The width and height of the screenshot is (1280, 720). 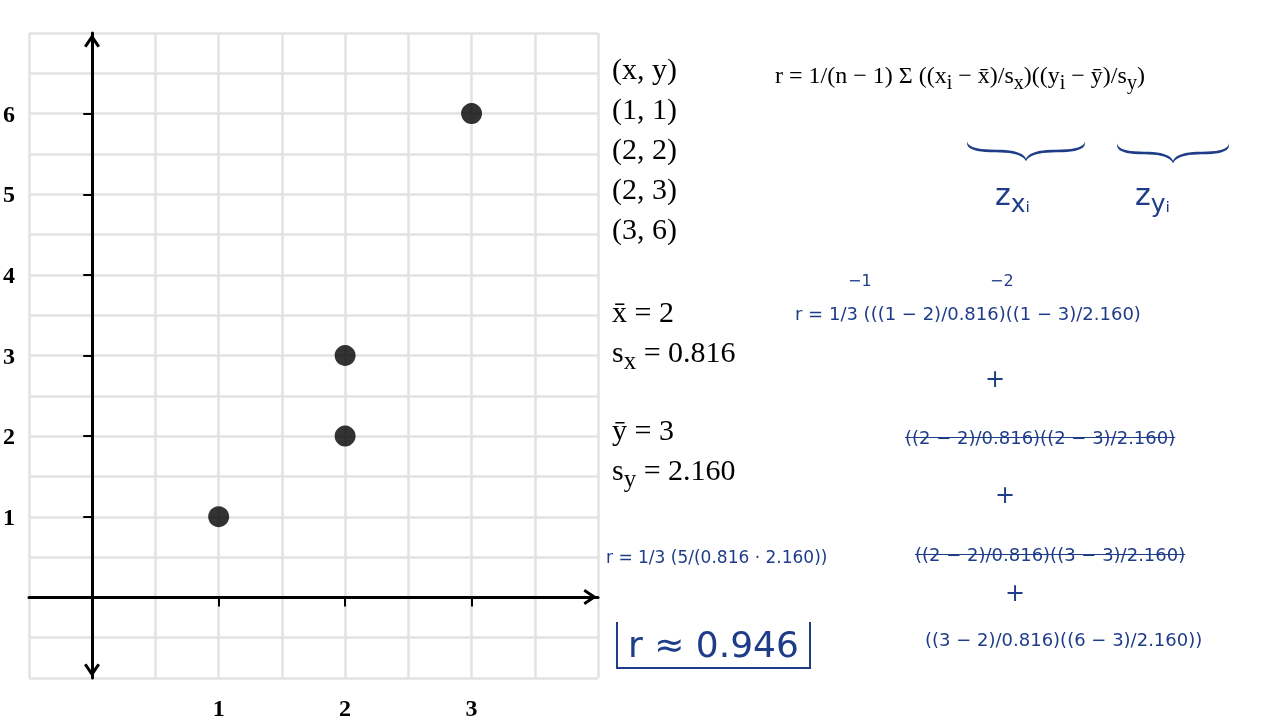 What do you see at coordinates (643, 312) in the screenshot?
I see `text: x̄ = 2` at bounding box center [643, 312].